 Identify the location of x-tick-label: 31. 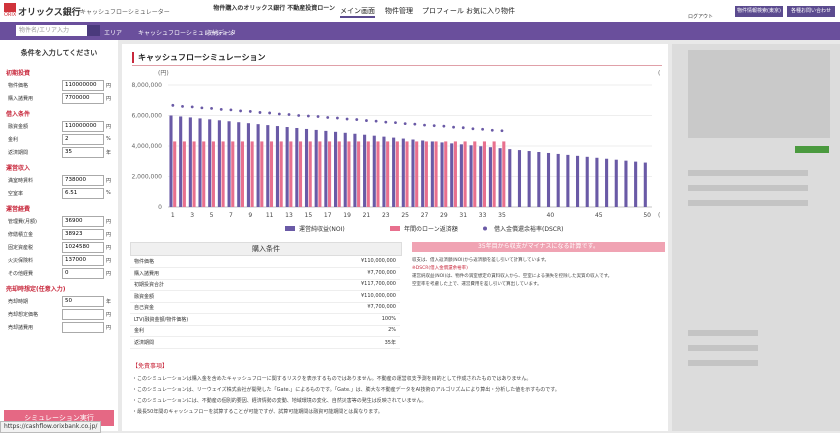
(463, 215).